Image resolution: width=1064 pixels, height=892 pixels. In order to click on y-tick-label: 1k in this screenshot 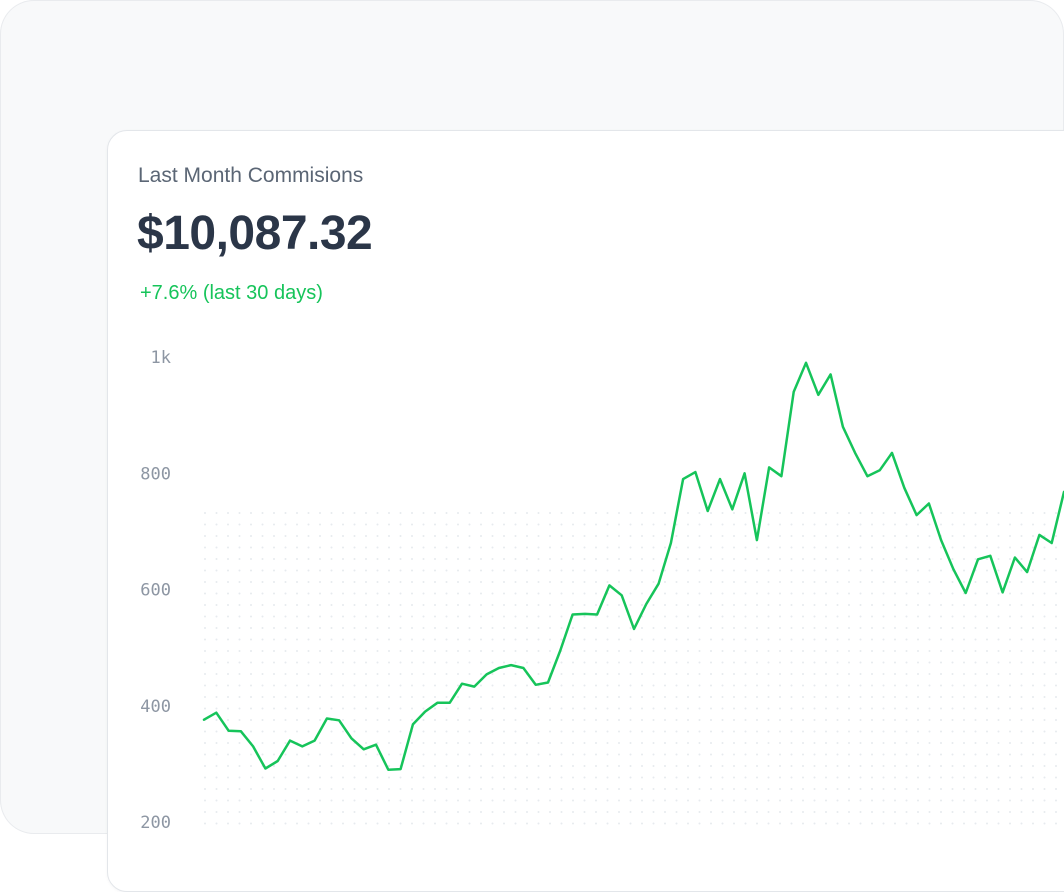, I will do `click(161, 358)`.